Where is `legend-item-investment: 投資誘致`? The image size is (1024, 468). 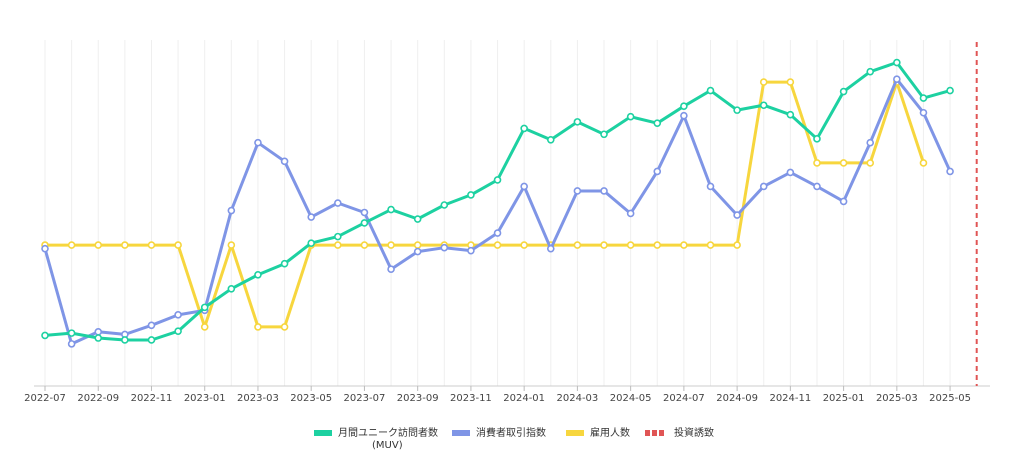
legend-item-investment: 投資誘致 is located at coordinates (679, 432).